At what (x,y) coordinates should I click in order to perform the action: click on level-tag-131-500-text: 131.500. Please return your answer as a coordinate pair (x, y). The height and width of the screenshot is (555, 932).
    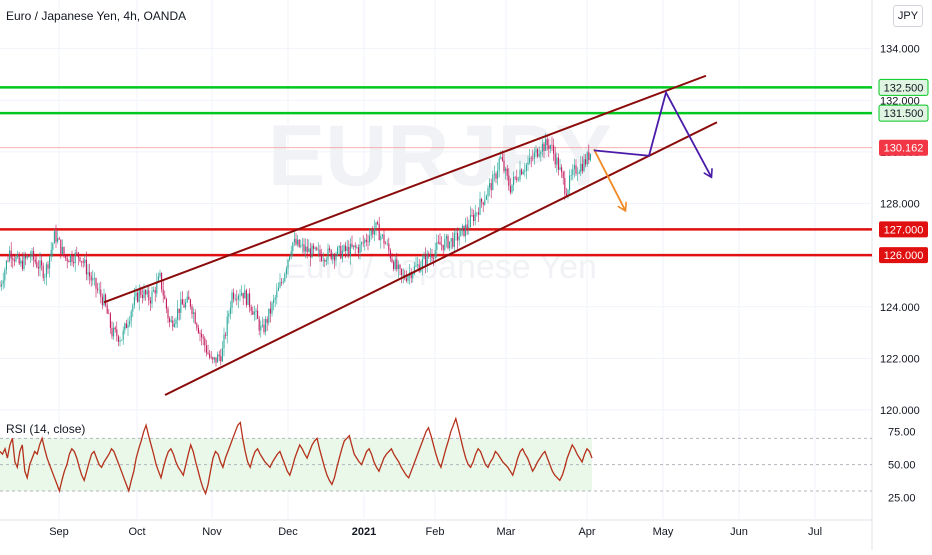
    Looking at the image, I should click on (904, 114).